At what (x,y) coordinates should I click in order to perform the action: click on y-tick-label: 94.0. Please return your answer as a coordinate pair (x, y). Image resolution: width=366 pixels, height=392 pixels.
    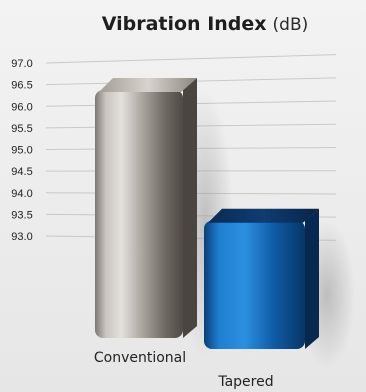
    Looking at the image, I should click on (21, 194).